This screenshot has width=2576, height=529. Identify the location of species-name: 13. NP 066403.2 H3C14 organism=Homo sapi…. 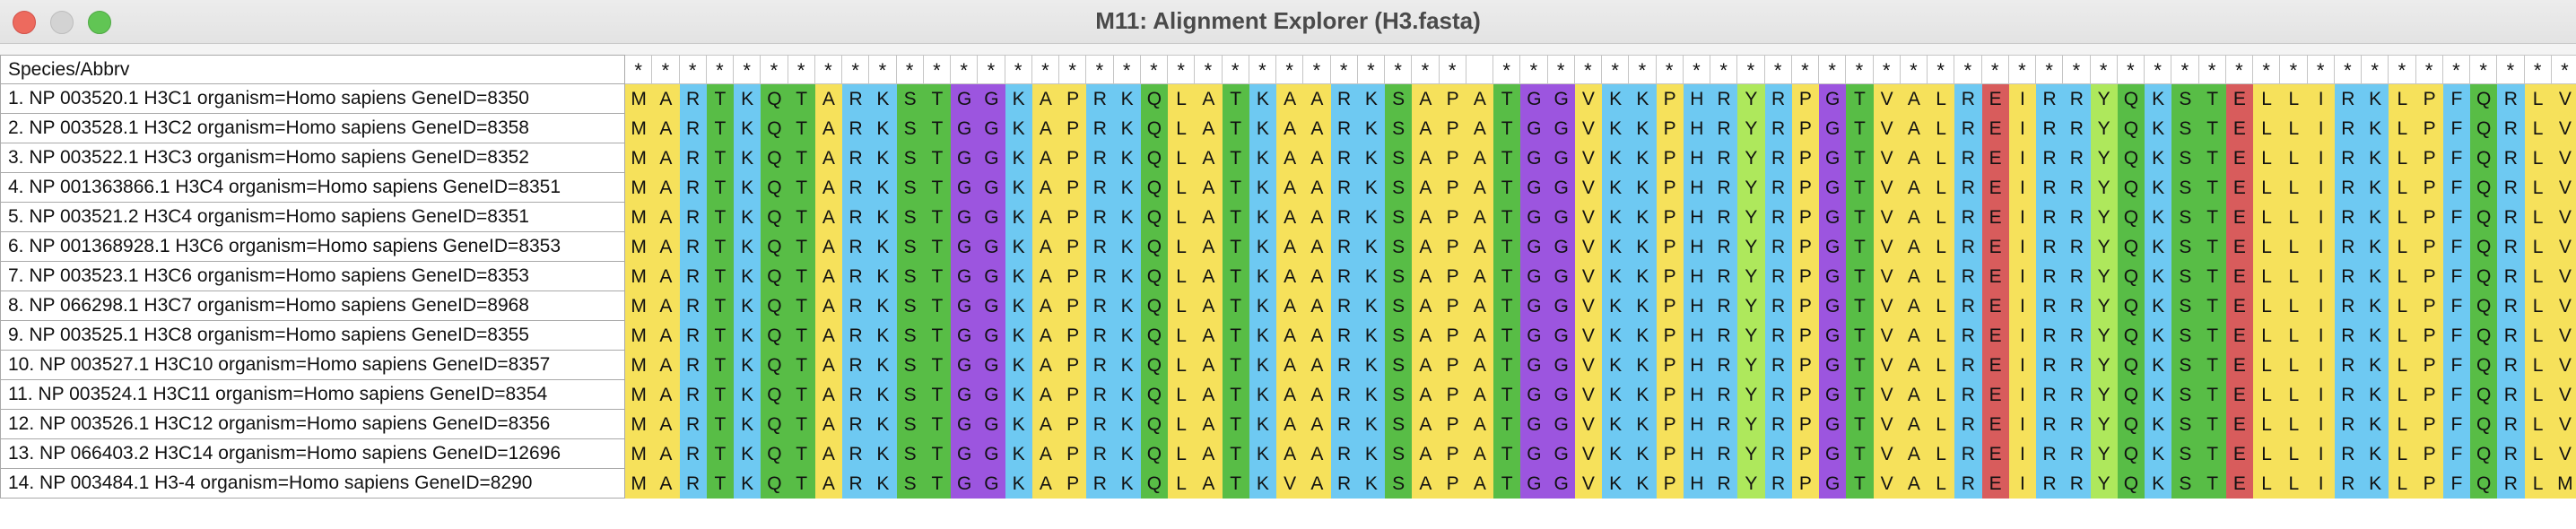
(312, 454).